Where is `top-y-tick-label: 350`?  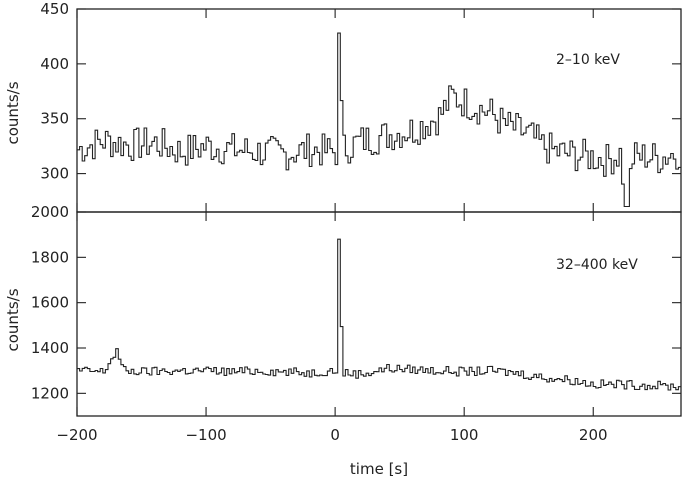
top-y-tick-label: 350 is located at coordinates (54, 119).